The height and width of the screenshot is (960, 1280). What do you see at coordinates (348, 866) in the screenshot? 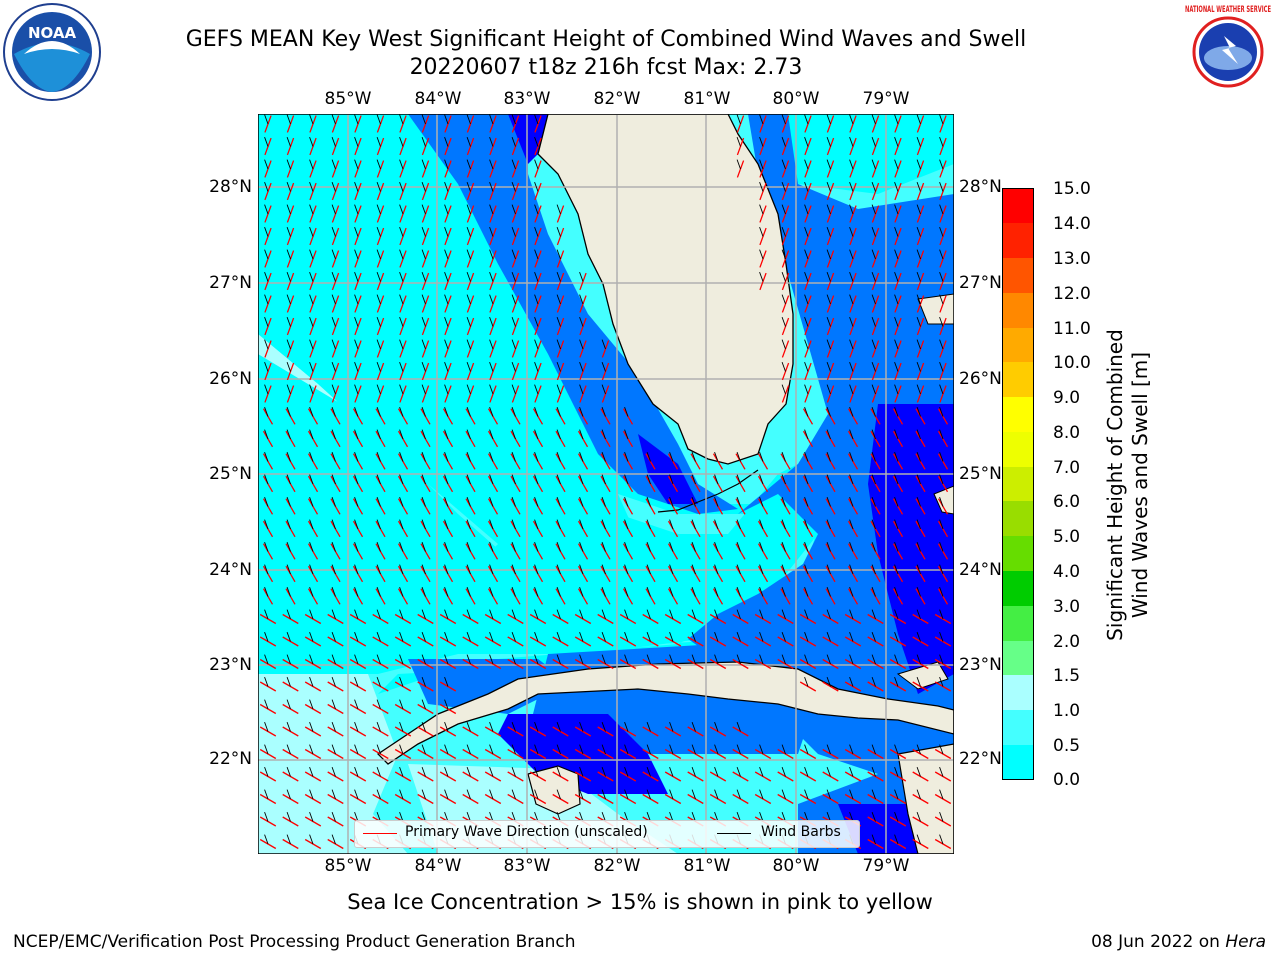
I see `lon-label-bottom-85: 85°W` at bounding box center [348, 866].